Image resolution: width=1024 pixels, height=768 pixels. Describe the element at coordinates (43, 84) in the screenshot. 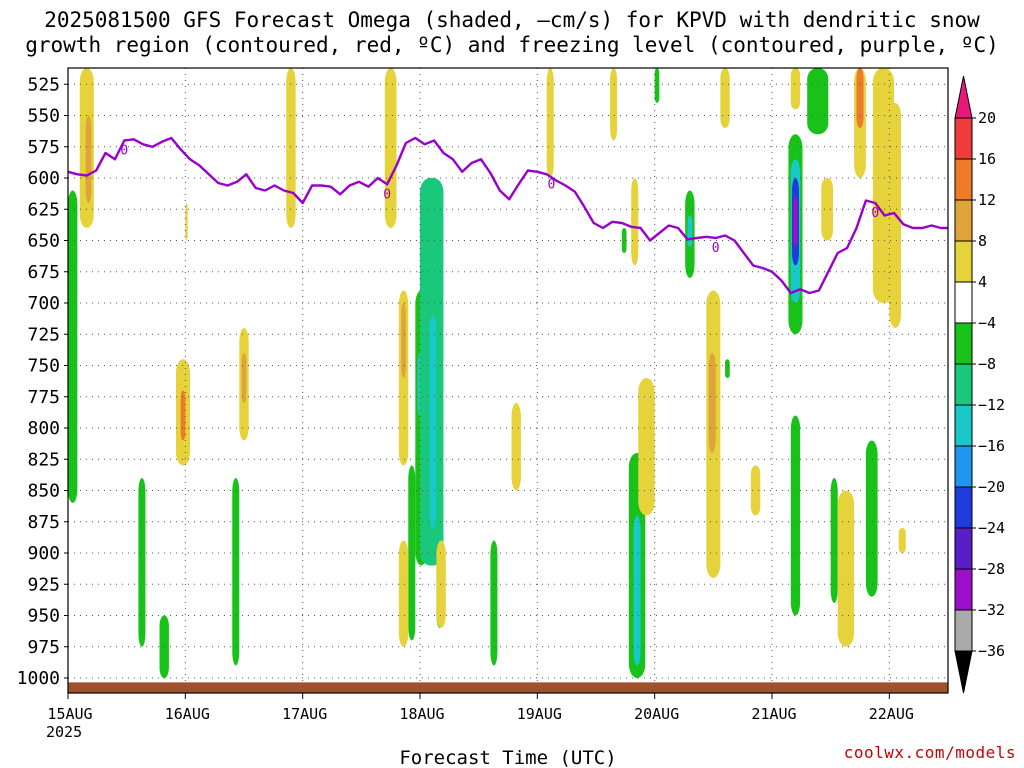

I see `y-tick-label-0: 525` at that location.